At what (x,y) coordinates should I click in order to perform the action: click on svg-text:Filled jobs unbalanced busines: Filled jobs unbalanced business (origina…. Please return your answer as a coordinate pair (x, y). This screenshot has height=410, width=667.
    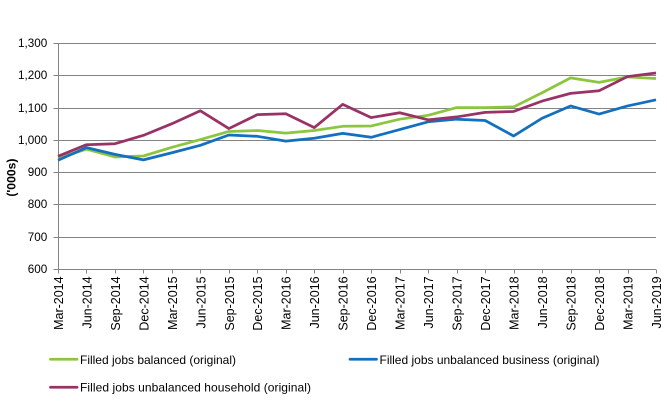
    Looking at the image, I should click on (490, 360).